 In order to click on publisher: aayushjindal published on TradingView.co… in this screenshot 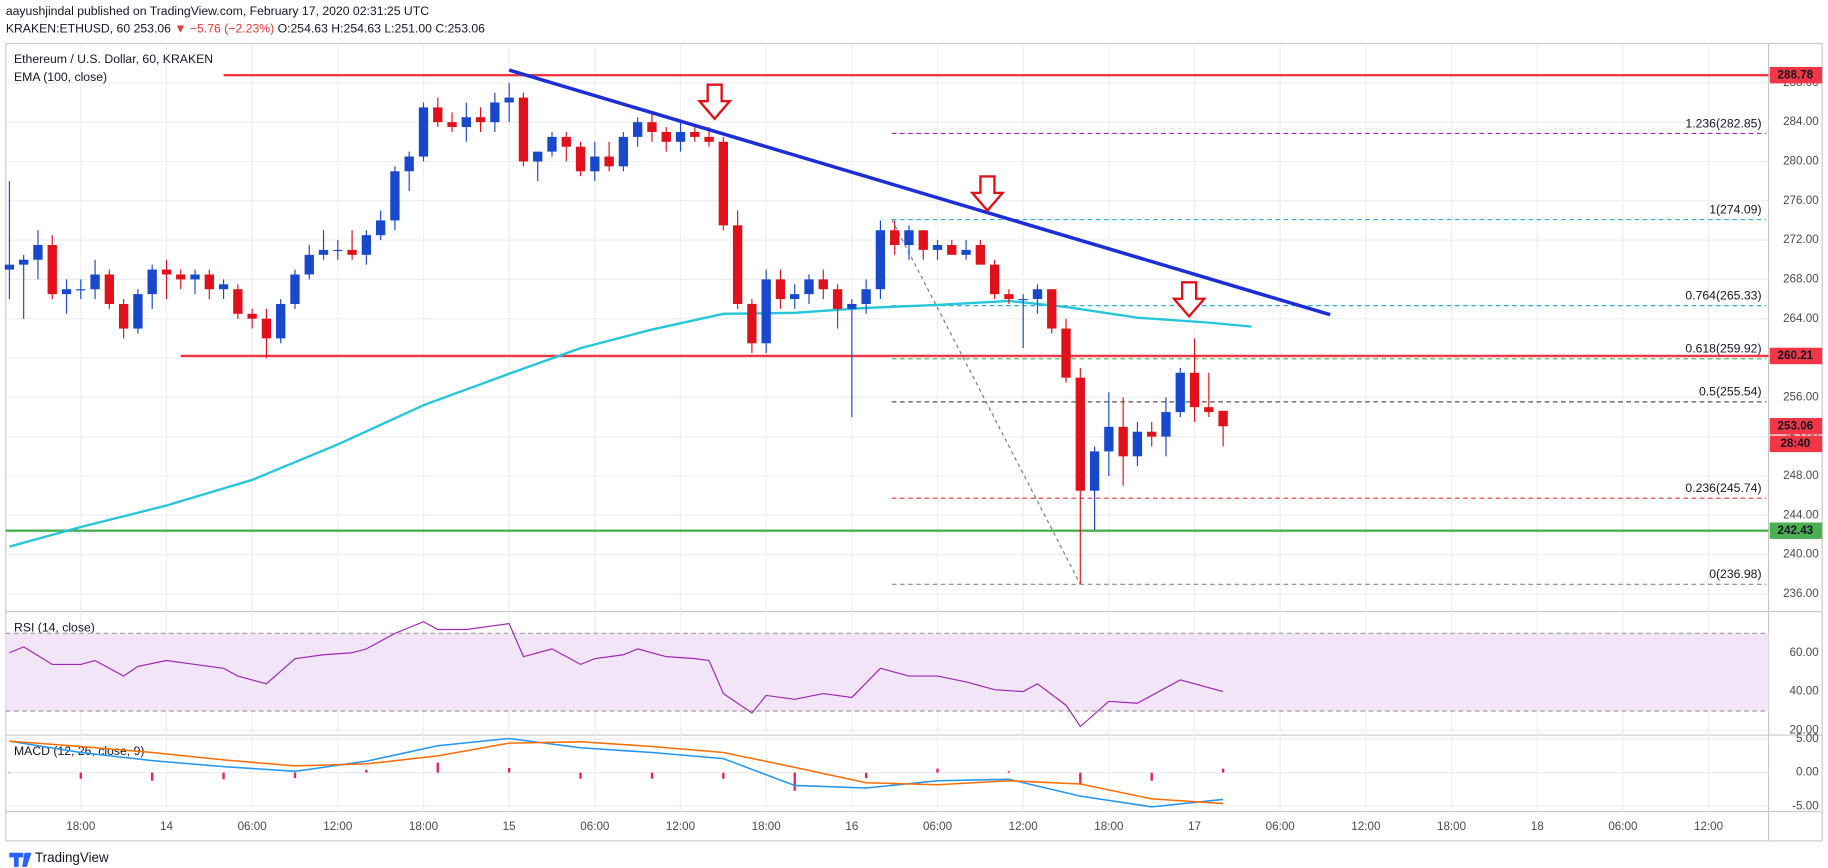, I will do `click(217, 11)`.